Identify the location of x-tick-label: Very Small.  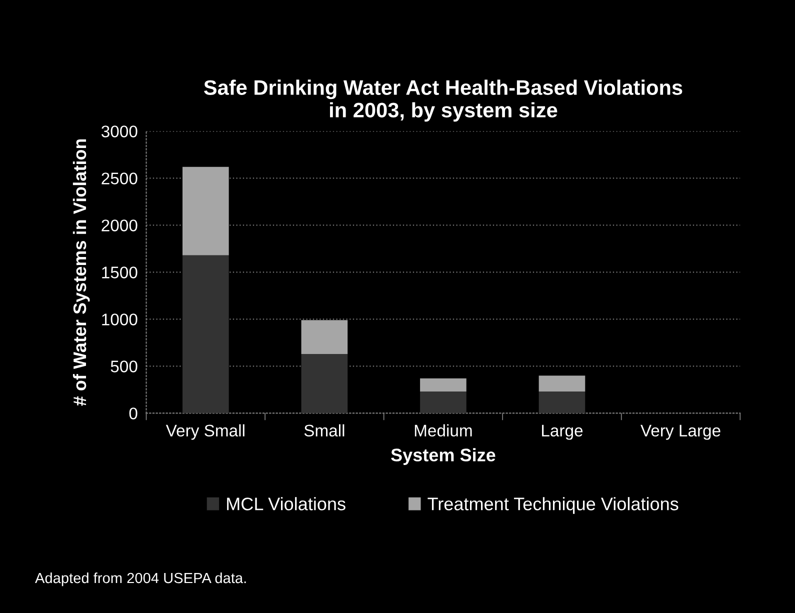
(205, 432).